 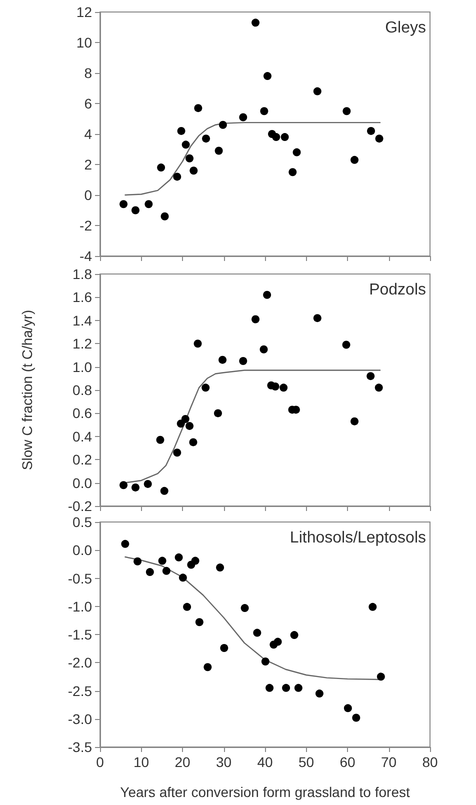 What do you see at coordinates (397, 290) in the screenshot?
I see `annotation: Podzols` at bounding box center [397, 290].